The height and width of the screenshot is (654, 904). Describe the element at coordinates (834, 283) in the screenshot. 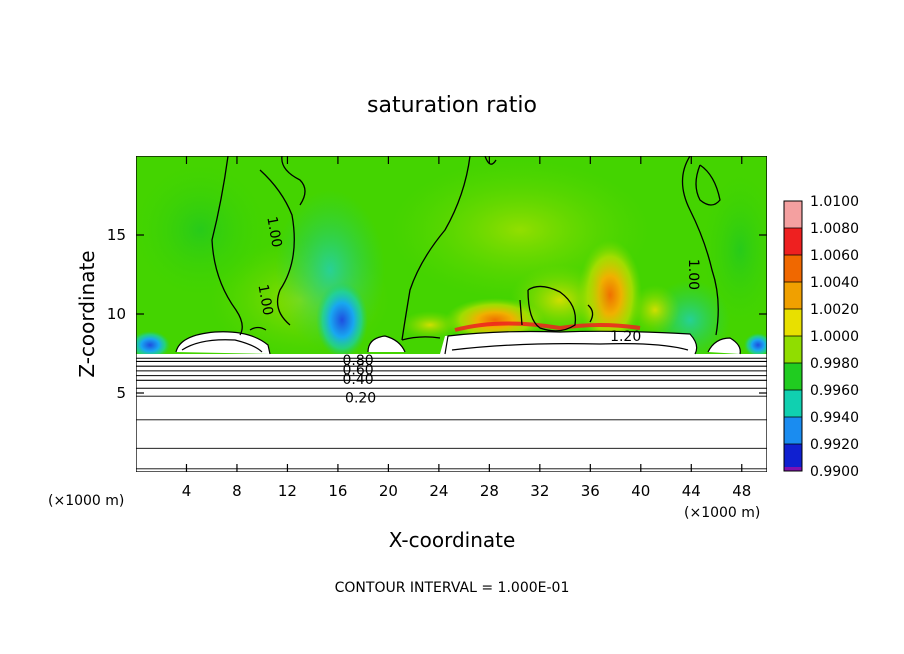

I see `colorbar-label: 1.0040` at that location.